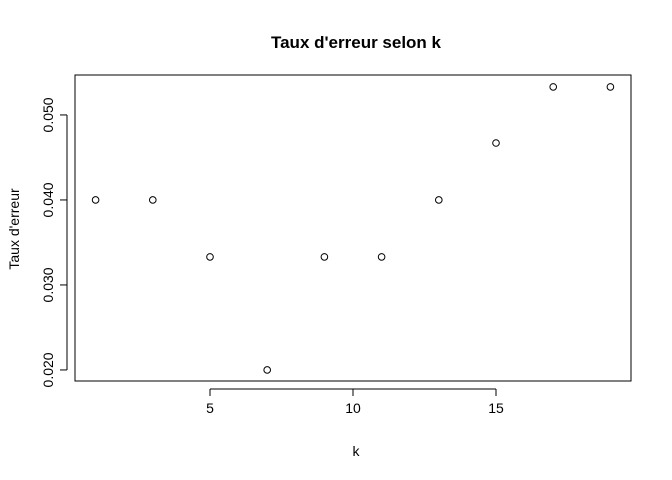 The height and width of the screenshot is (480, 672). Describe the element at coordinates (353, 408) in the screenshot. I see `x-tick-label: 10` at that location.